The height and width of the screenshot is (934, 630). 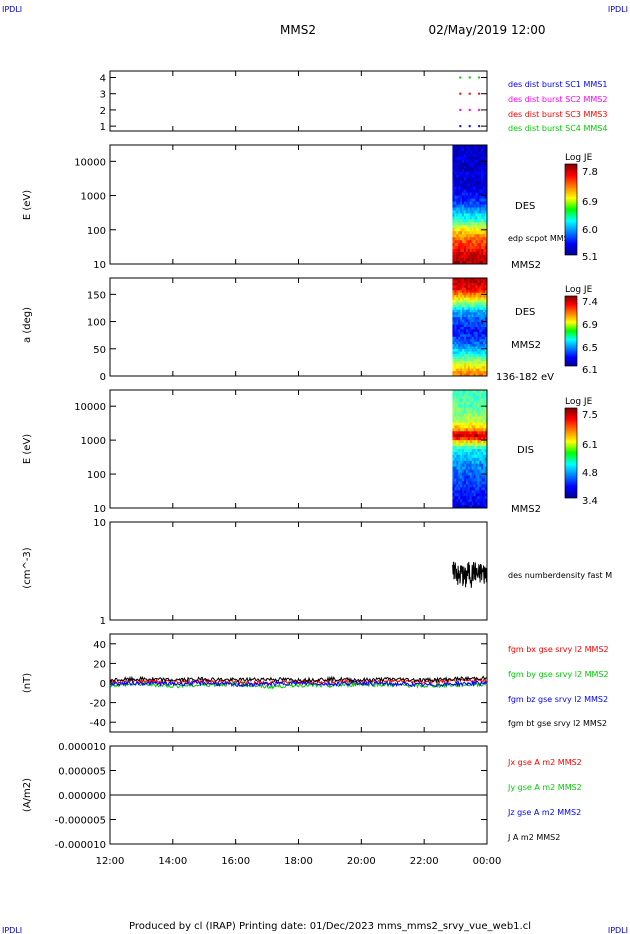 I want to click on current-legend-j: J A m2 MMS2, so click(x=533, y=837).